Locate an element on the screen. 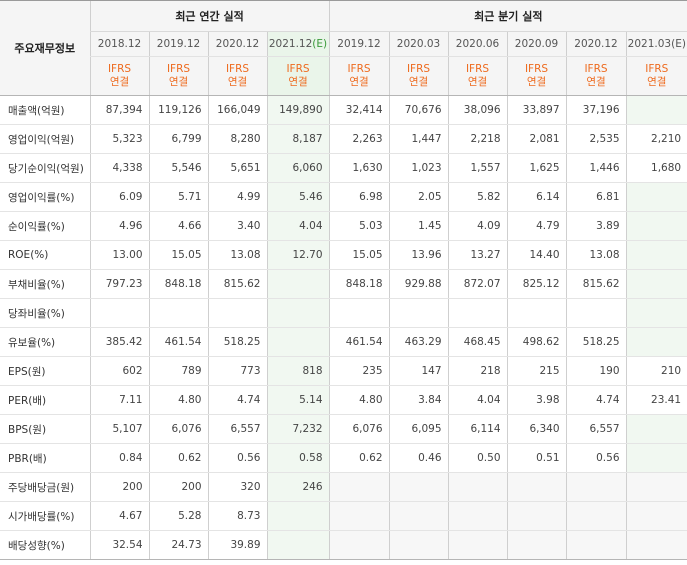 The width and height of the screenshot is (687, 565). quarterly-value-cell: 3.98 is located at coordinates (536, 400).